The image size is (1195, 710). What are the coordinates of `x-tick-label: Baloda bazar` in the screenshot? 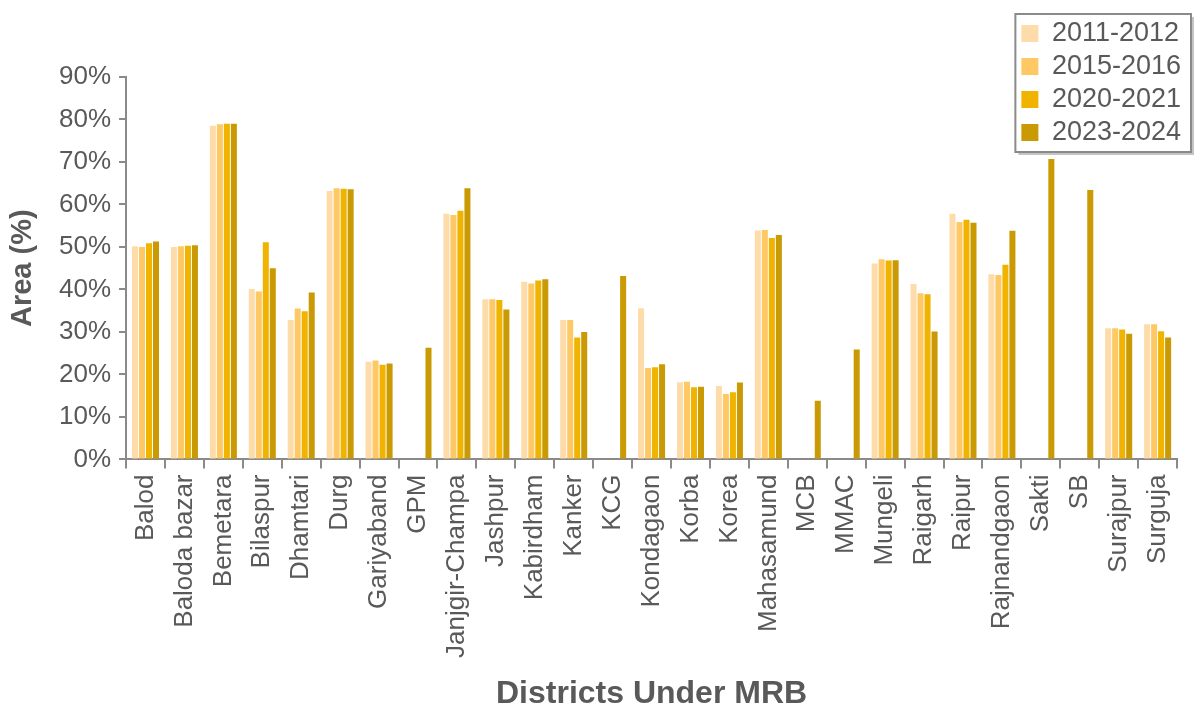 It's located at (182, 551).